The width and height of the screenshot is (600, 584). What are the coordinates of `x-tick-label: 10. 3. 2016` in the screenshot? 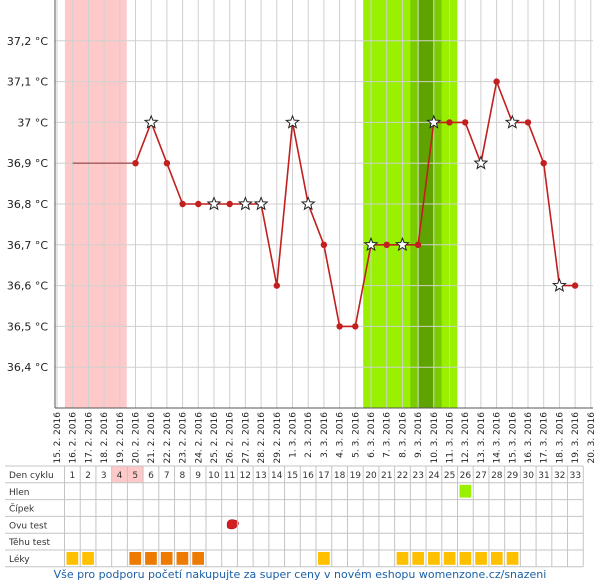 It's located at (435, 438).